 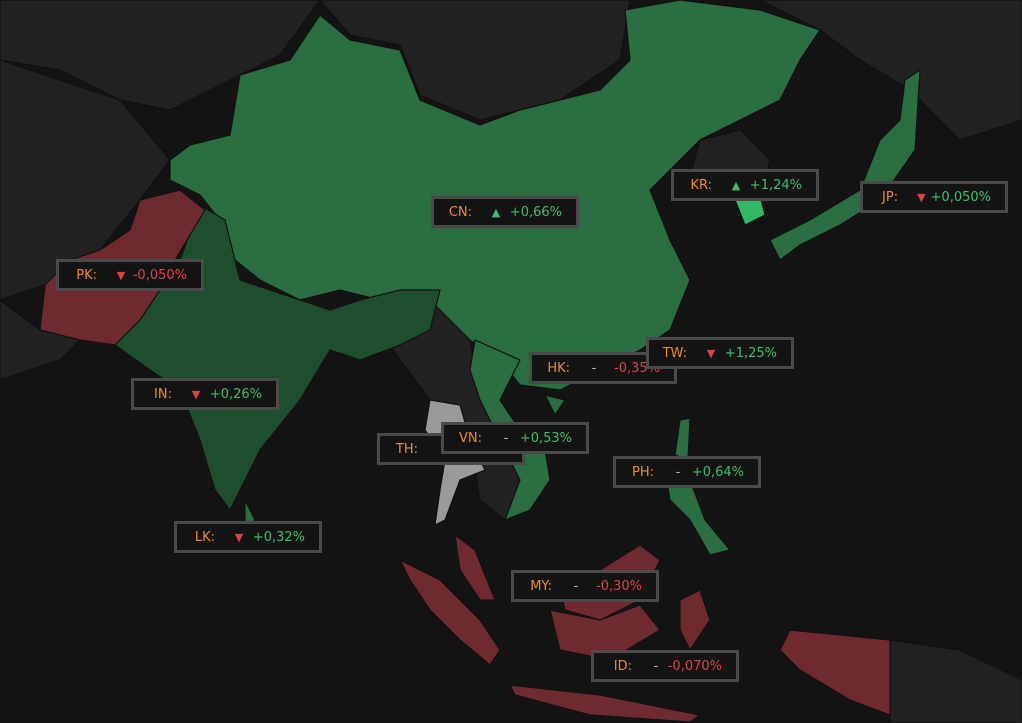 What do you see at coordinates (682, 439) in the screenshot?
I see `country-tw` at bounding box center [682, 439].